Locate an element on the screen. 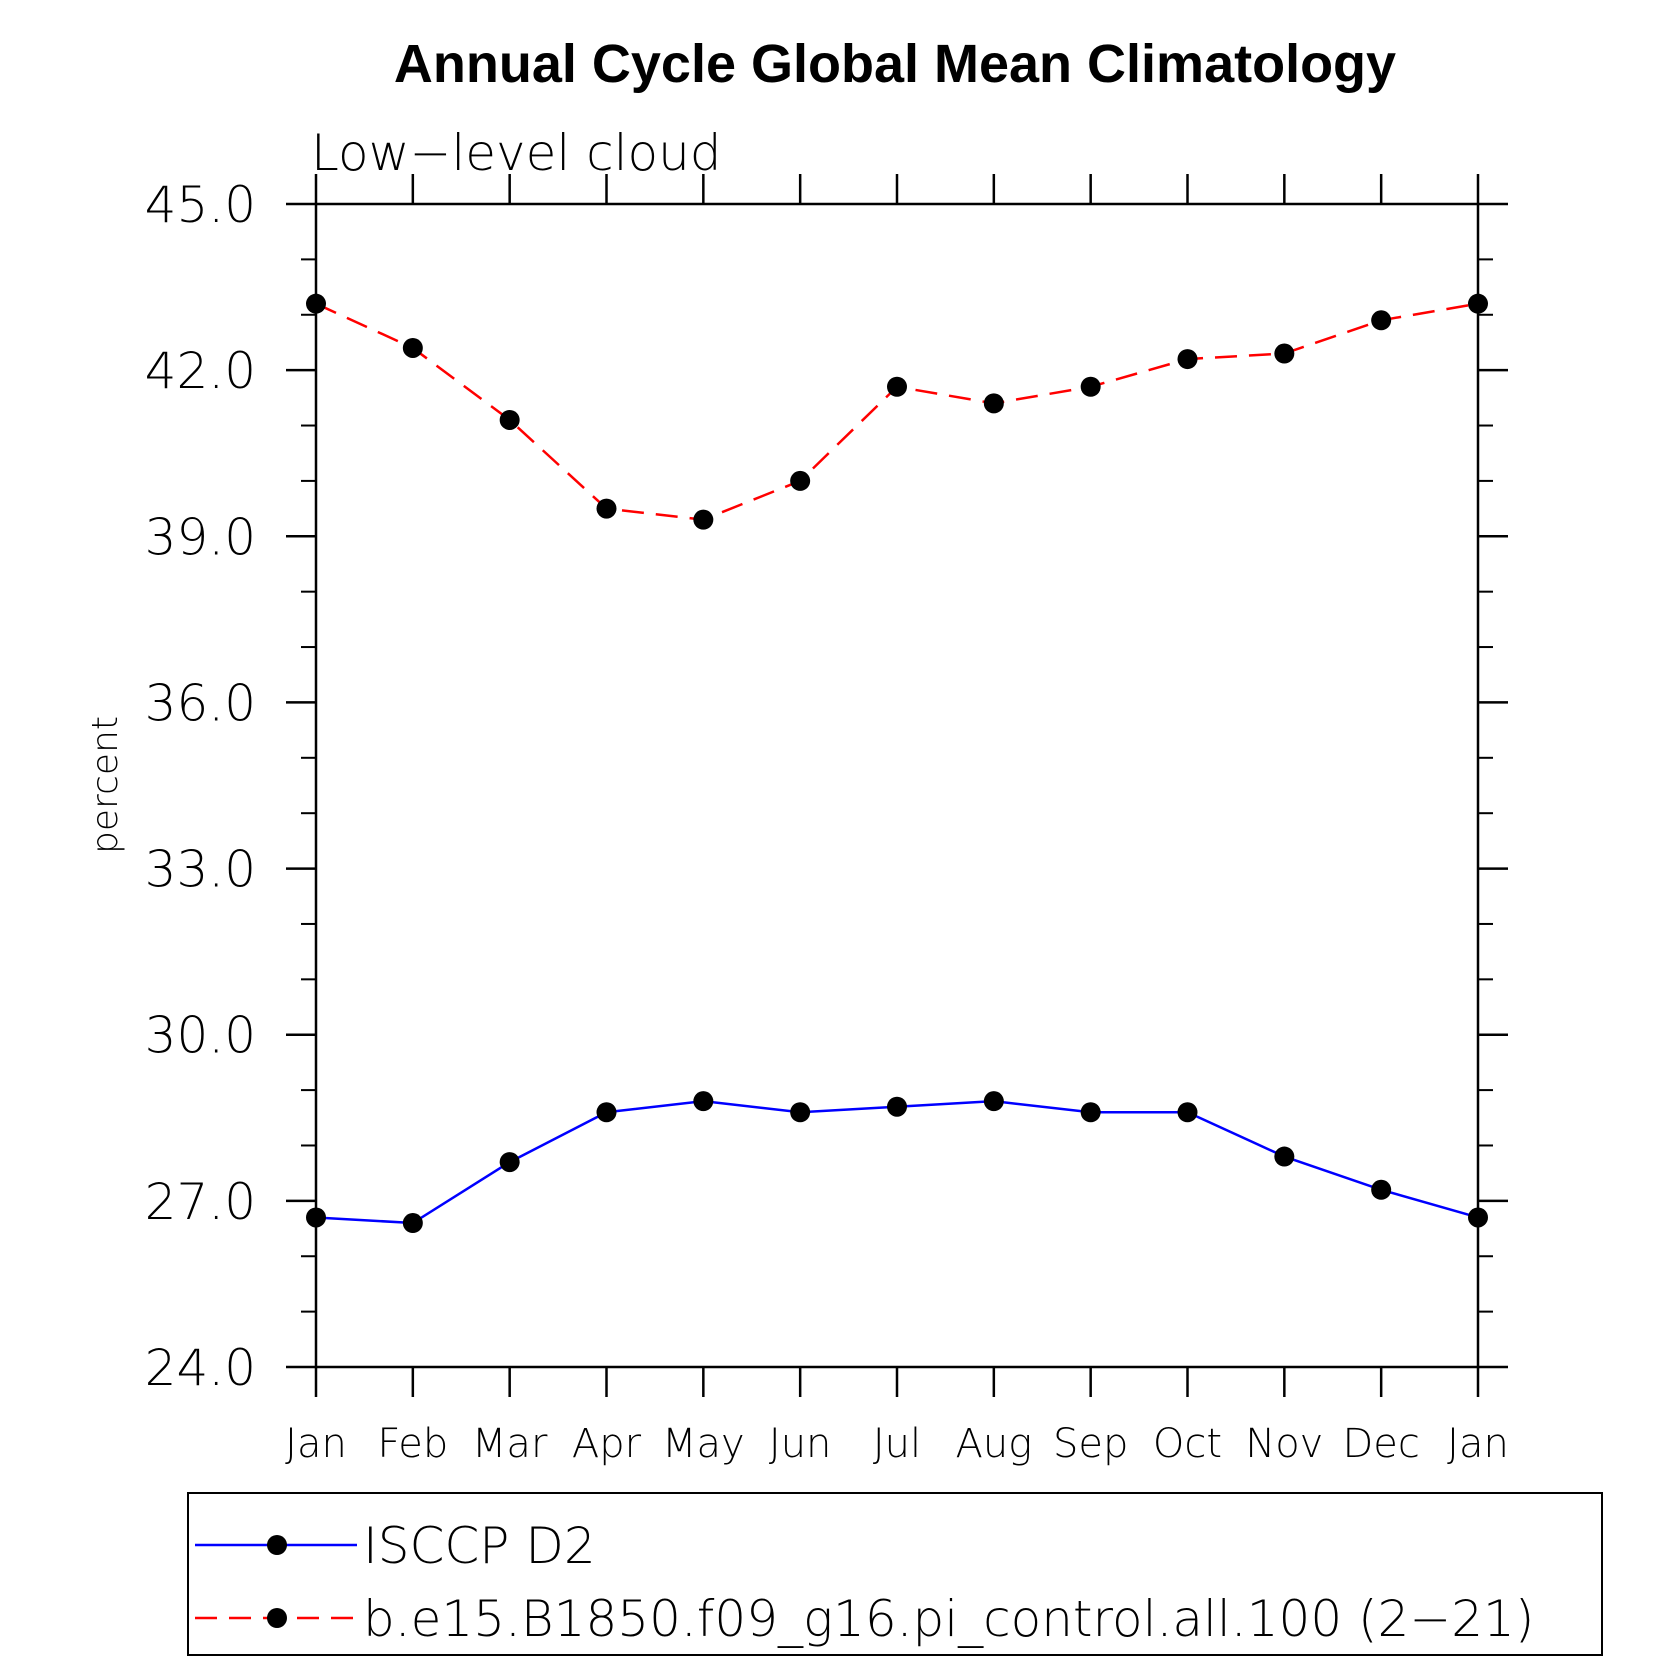 Image resolution: width=1674 pixels, height=1674 pixels. x-tick-label: Jul is located at coordinates (897, 1444).